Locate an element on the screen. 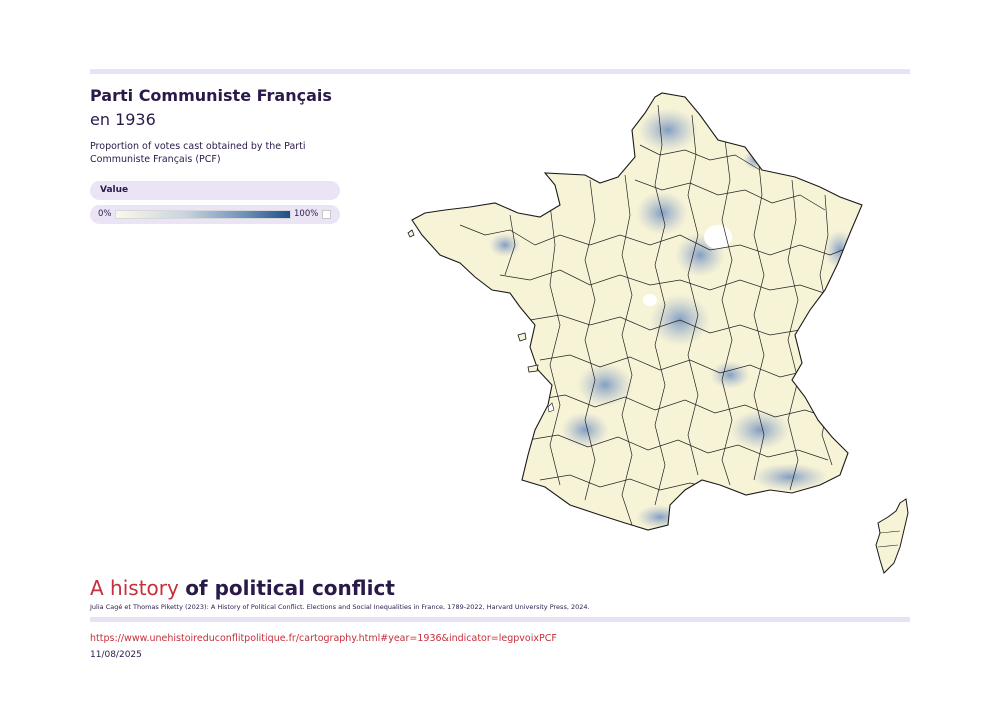  dept-border-col-f is located at coordinates (693, 295).